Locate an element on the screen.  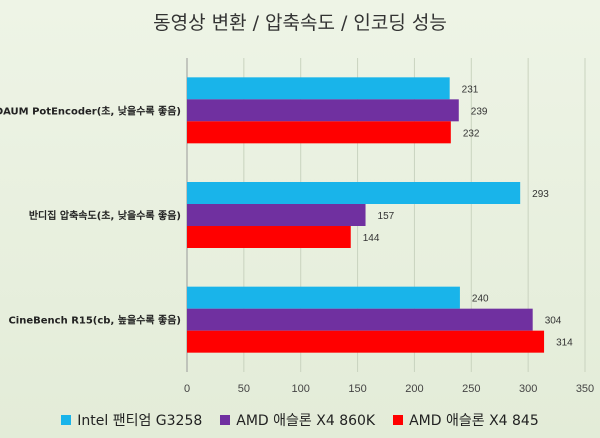
legend-item: Intel 팬티엄 G3258 is located at coordinates (131, 420).